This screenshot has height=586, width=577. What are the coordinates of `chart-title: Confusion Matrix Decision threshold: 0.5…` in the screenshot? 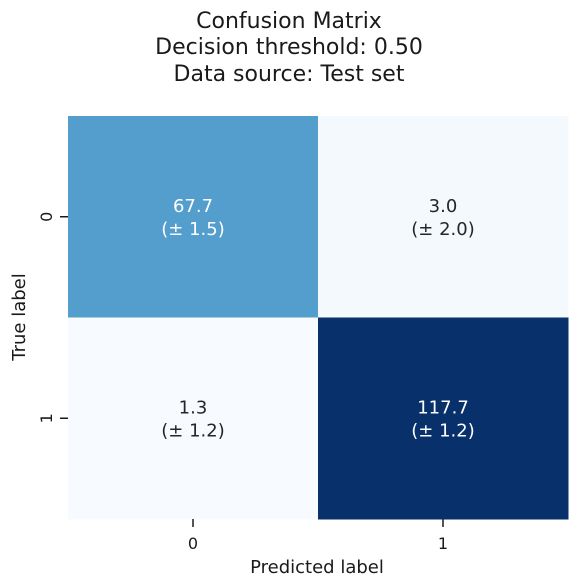 It's located at (289, 48).